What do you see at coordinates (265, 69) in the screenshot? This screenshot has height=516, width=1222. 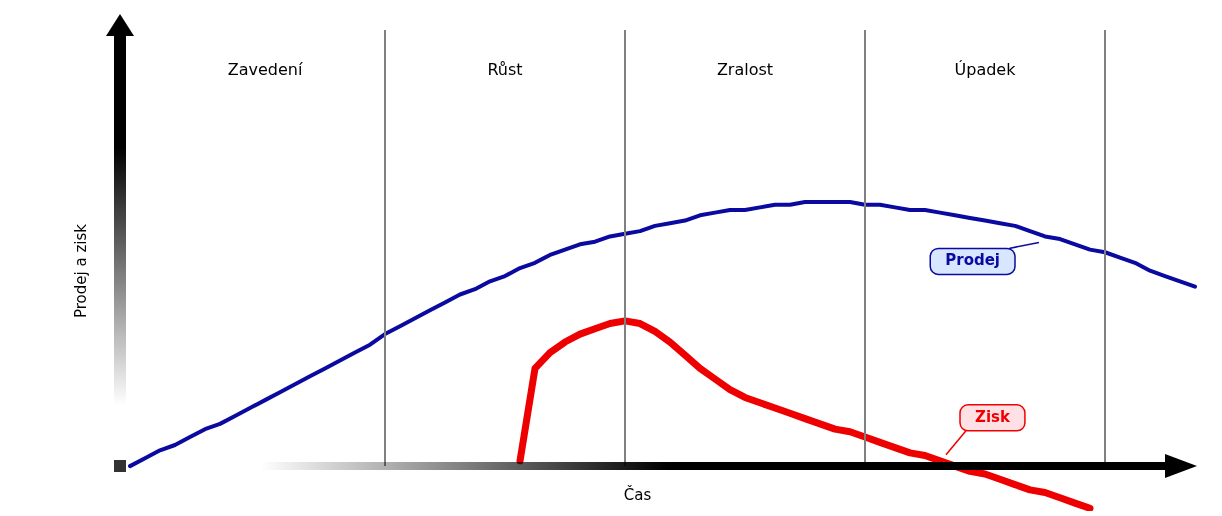 I see `x-tick-label: Zavedení` at bounding box center [265, 69].